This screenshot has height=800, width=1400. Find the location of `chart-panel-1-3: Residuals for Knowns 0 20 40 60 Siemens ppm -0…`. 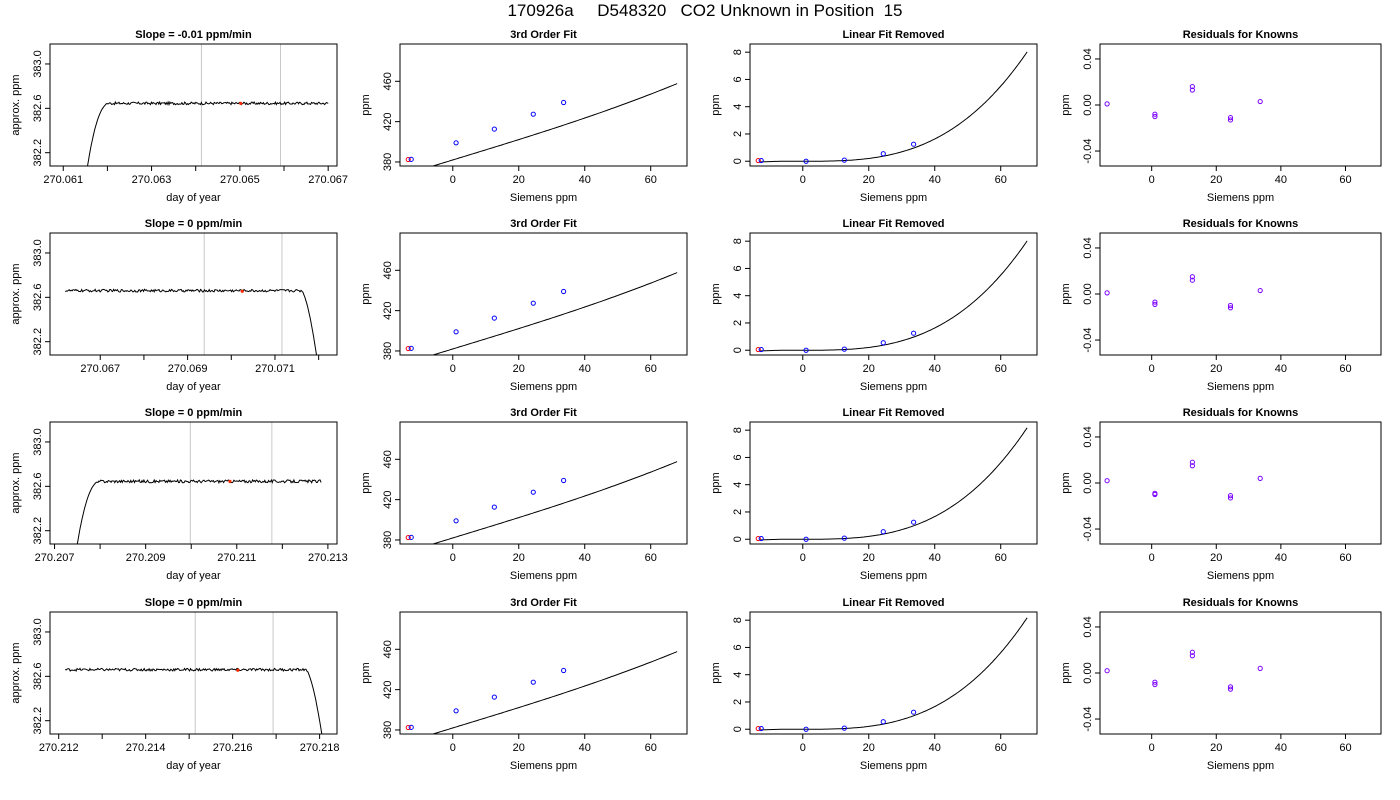

chart-panel-1-3: Residuals for Knowns 0 20 40 60 Siemens ppm -0… is located at coordinates (1221, 305).